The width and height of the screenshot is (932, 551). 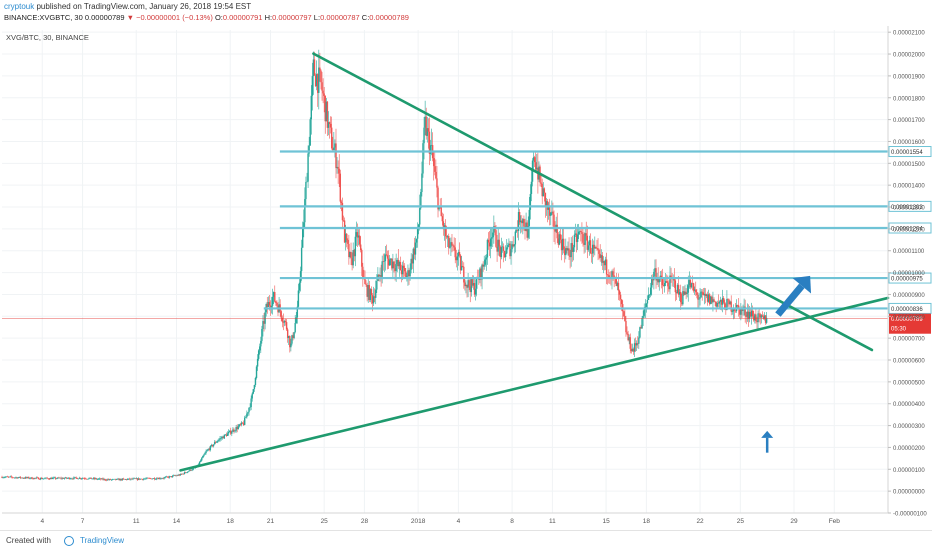 I want to click on author-link: cryptouk, so click(x=19, y=6).